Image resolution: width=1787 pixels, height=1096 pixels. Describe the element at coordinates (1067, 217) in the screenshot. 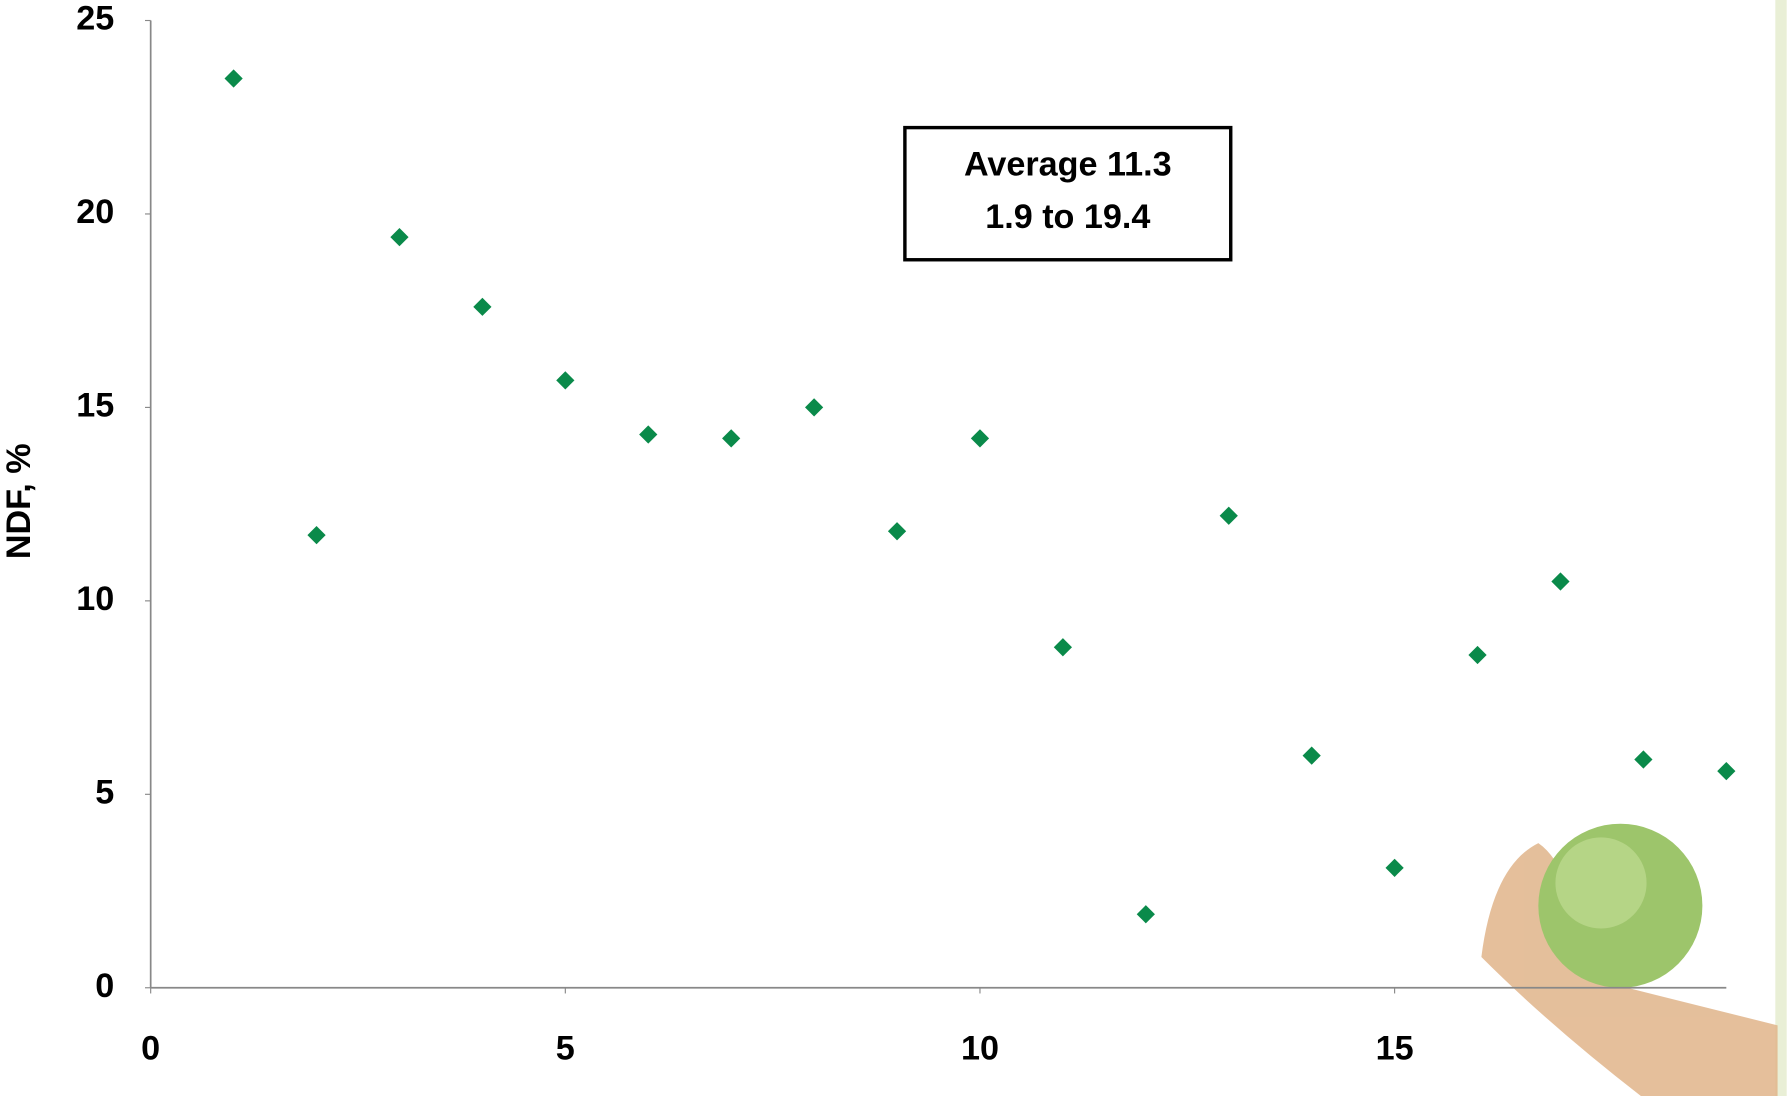

I see `annotation: 1.9 to 19.4` at that location.